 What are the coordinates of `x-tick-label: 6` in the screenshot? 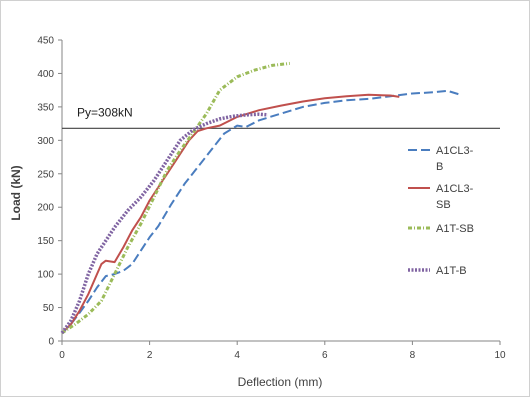 It's located at (325, 355).